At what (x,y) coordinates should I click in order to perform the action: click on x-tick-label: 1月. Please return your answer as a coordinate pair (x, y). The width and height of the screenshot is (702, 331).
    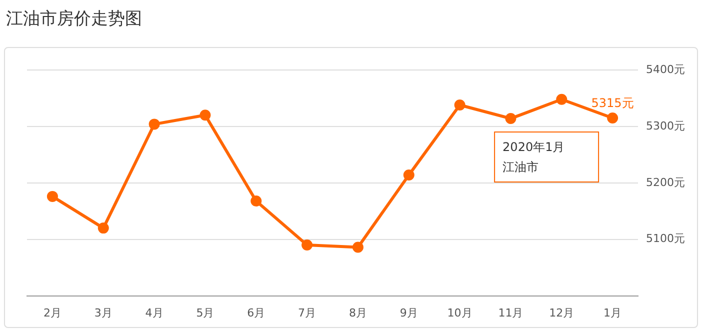
    Looking at the image, I should click on (613, 313).